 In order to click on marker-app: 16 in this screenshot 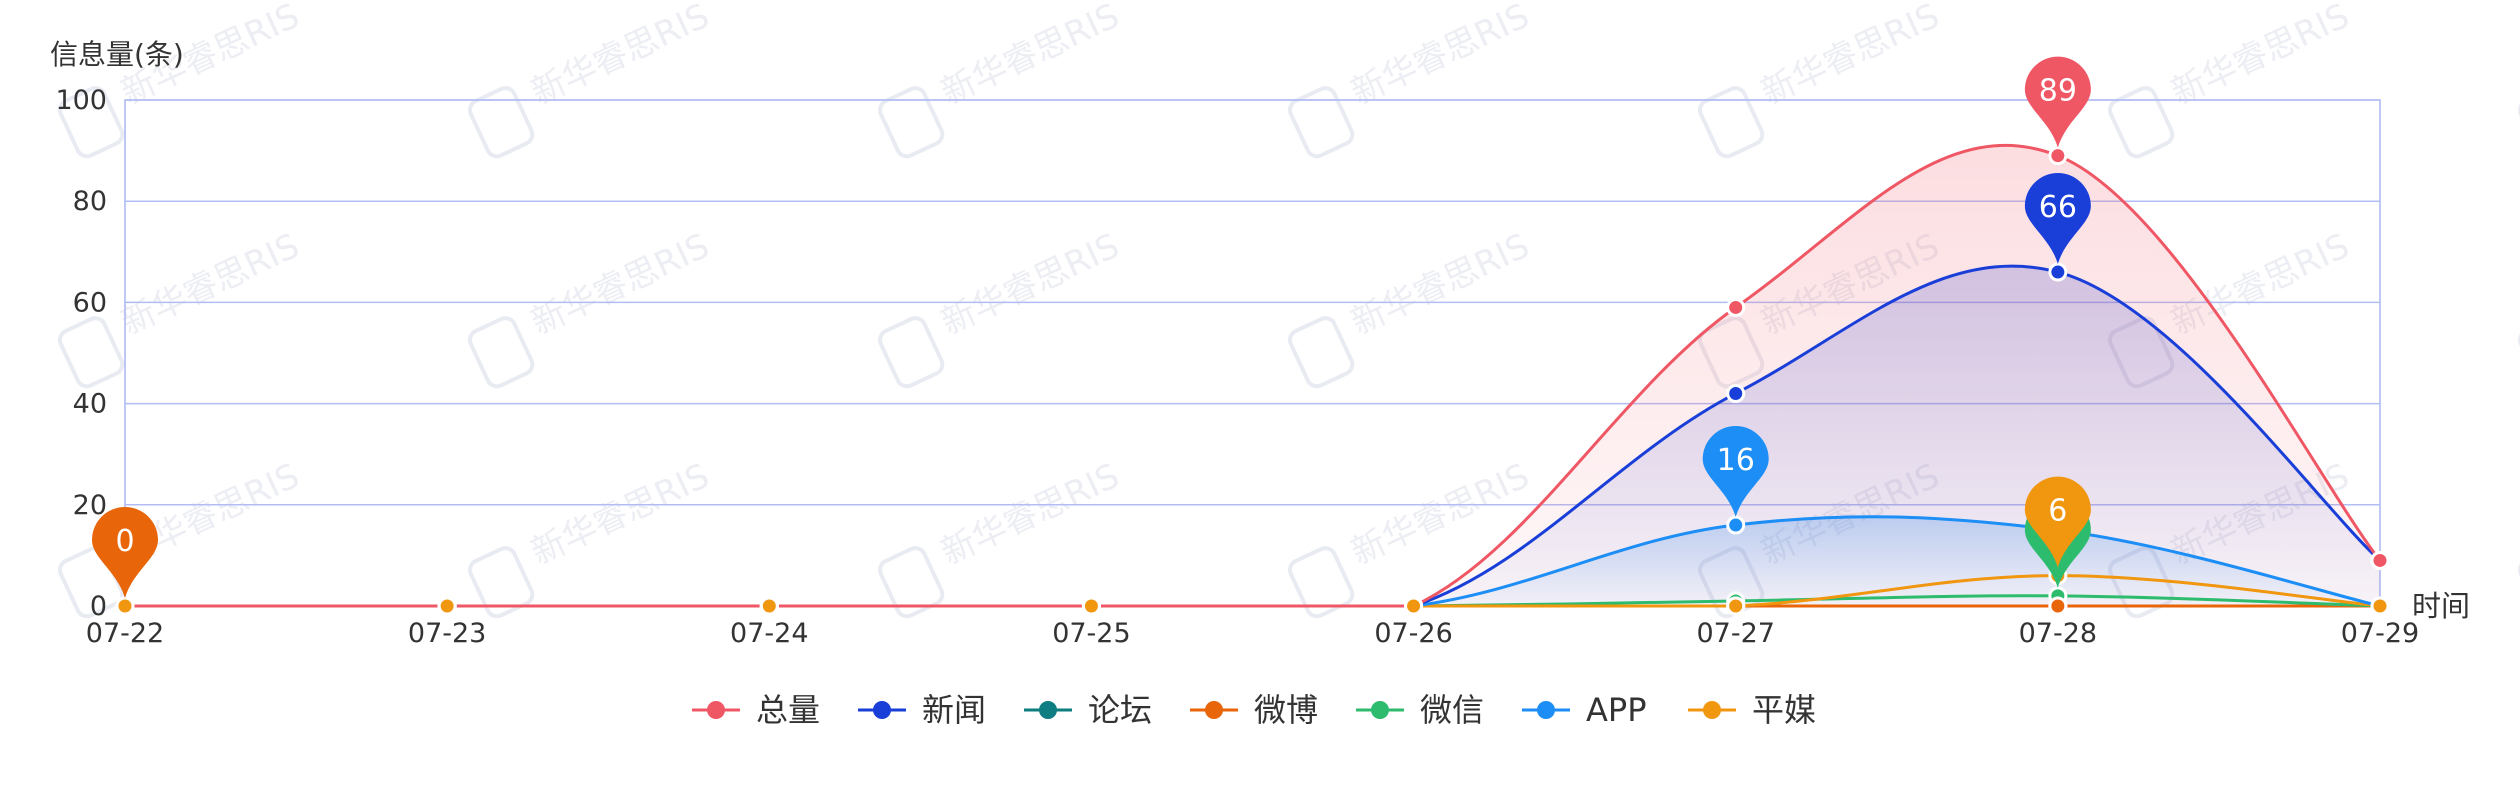, I will do `click(1735, 472)`.